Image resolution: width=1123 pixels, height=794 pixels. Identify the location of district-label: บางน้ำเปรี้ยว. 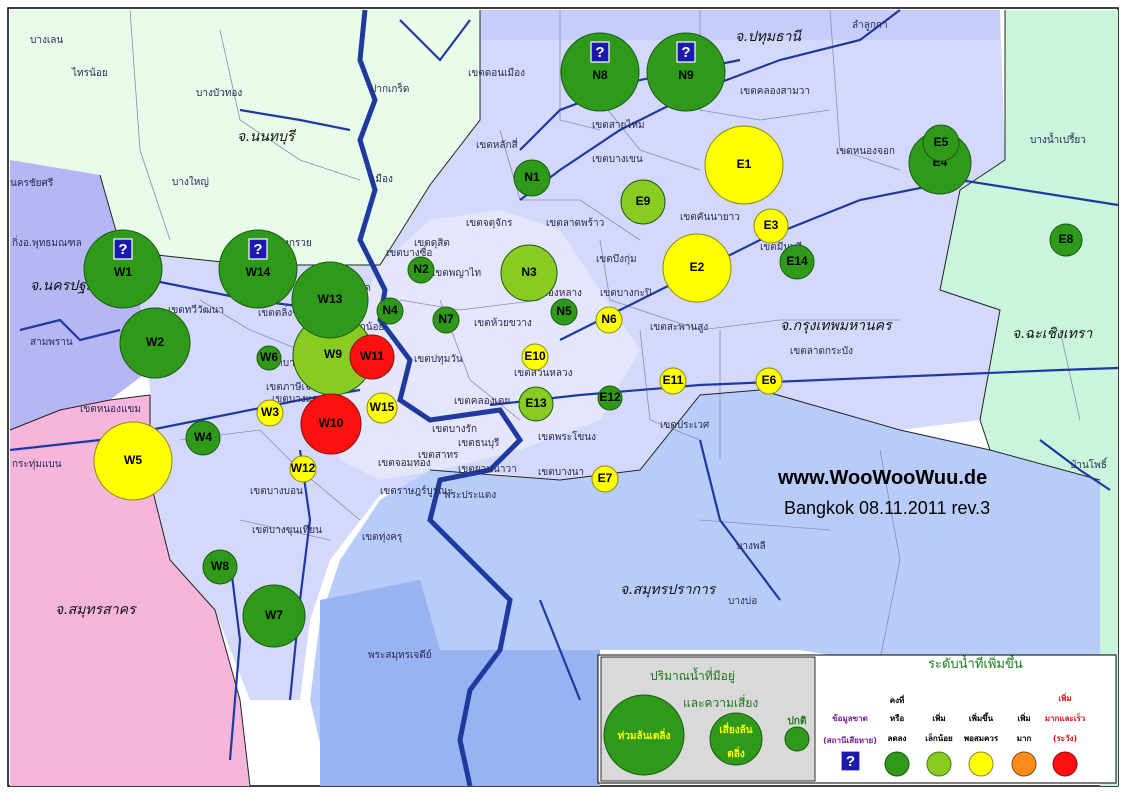
(1058, 139).